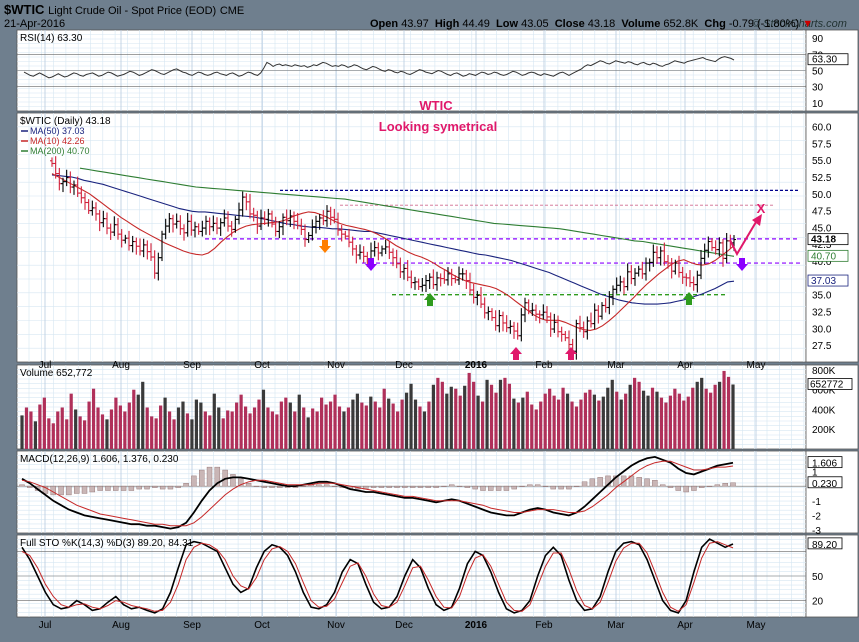 The image size is (859, 642). I want to click on price-tick: 45.0, so click(822, 228).